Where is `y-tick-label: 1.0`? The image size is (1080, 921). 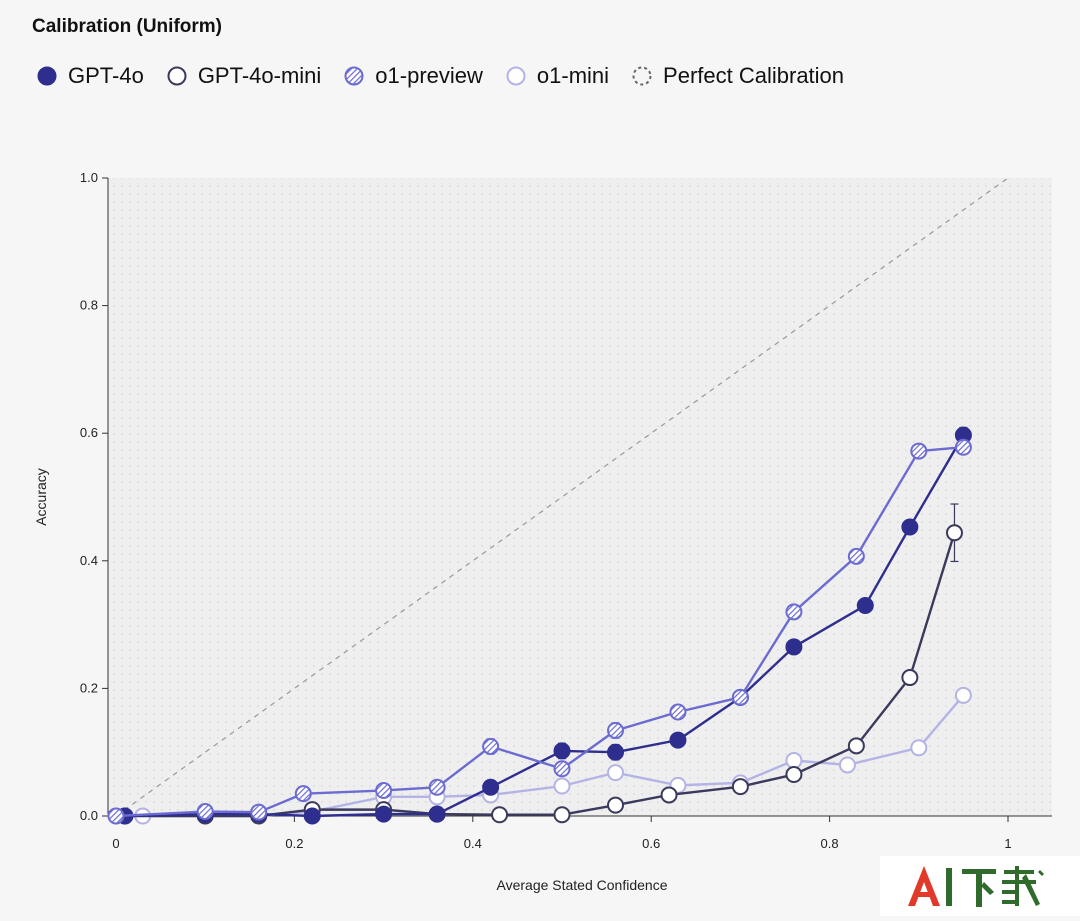
y-tick-label: 1.0 is located at coordinates (89, 177).